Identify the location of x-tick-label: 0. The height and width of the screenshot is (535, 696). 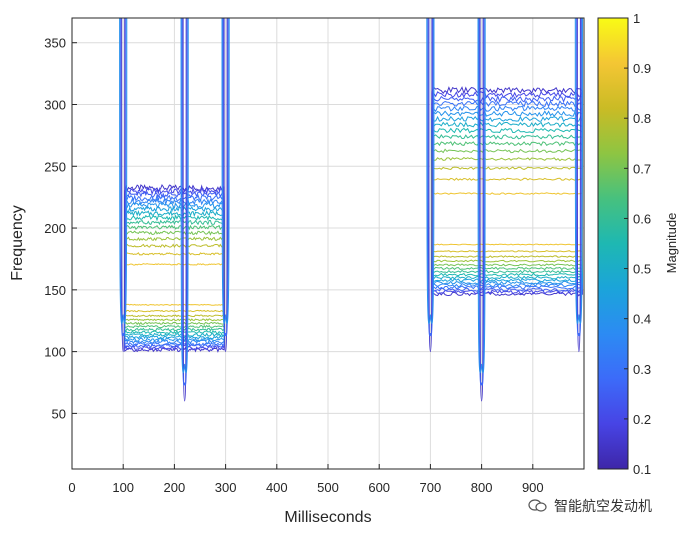
(71, 487).